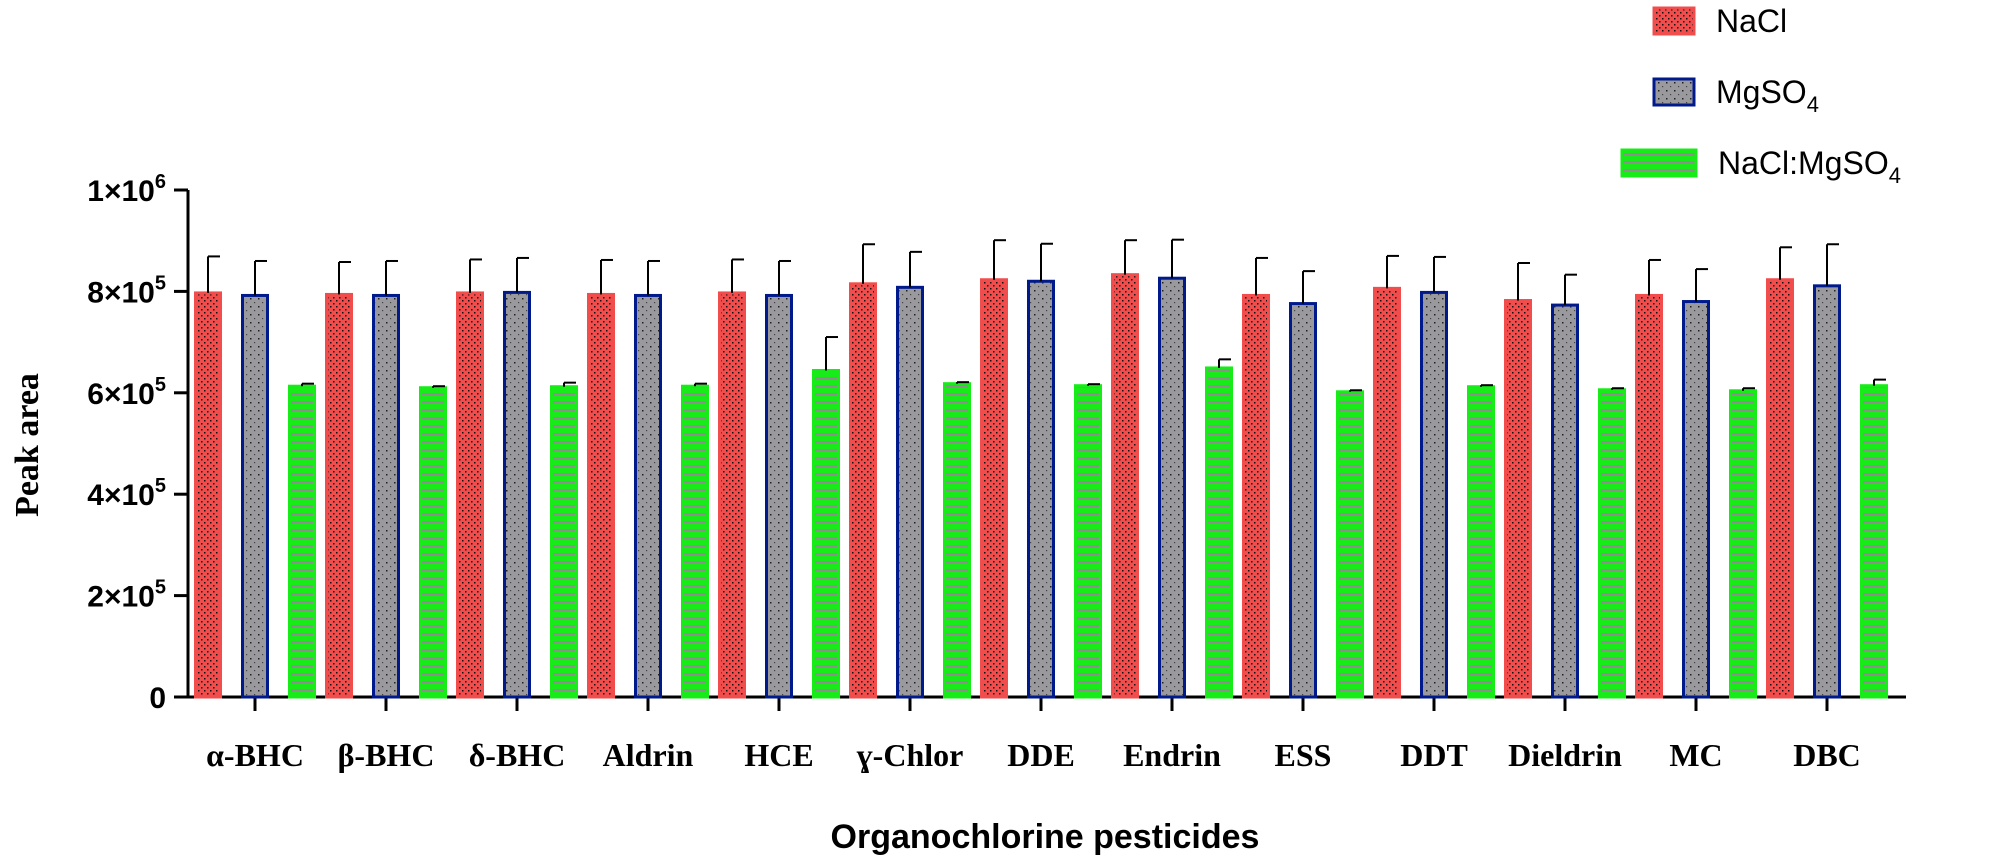  Describe the element at coordinates (1827, 755) in the screenshot. I see `x-tick-label: DBC` at that location.